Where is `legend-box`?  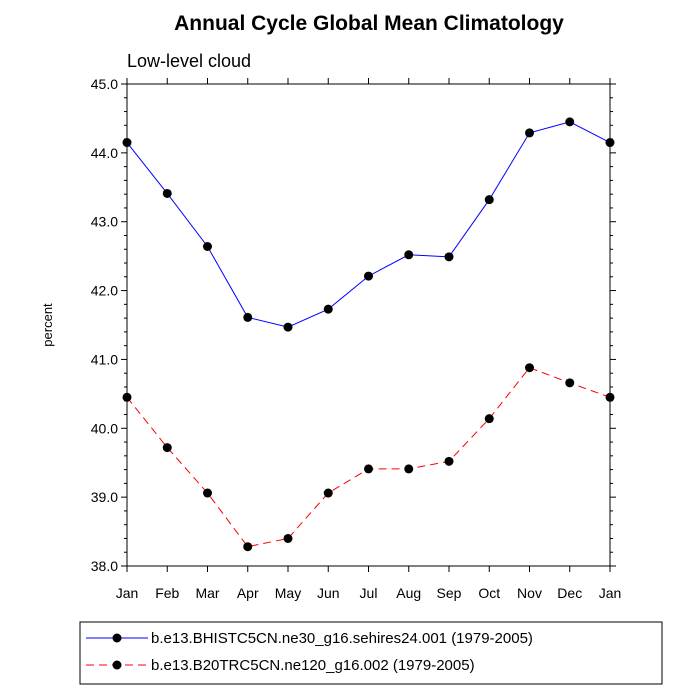 legend-box is located at coordinates (371, 653).